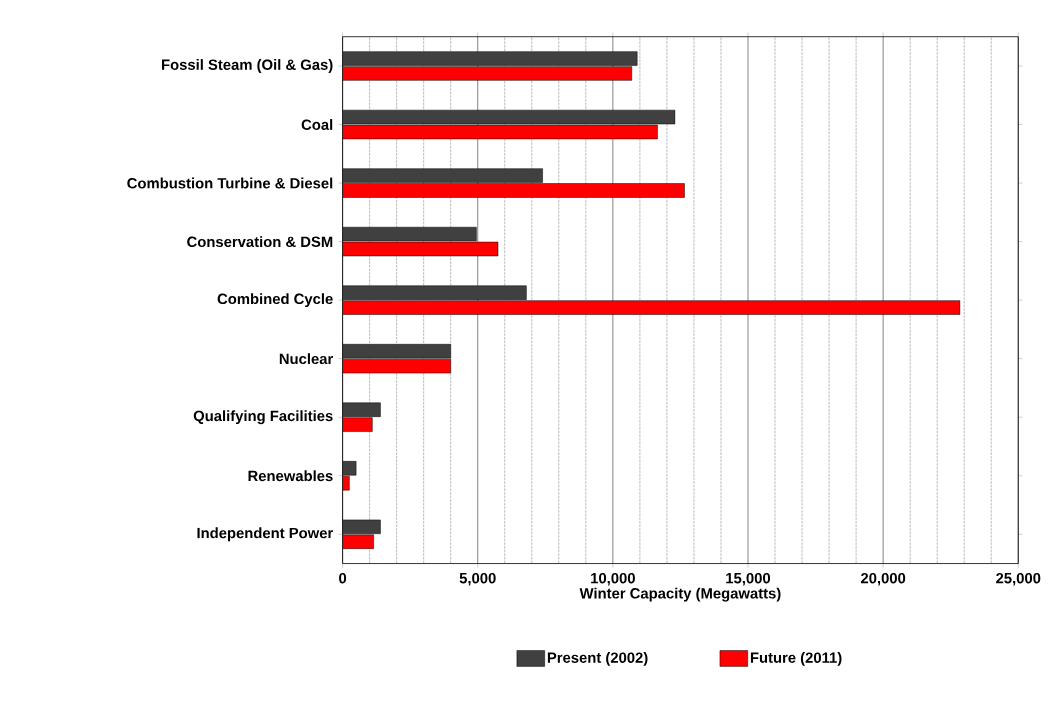 The height and width of the screenshot is (723, 1050). Describe the element at coordinates (343, 578) in the screenshot. I see `x-tick-label: 0` at that location.